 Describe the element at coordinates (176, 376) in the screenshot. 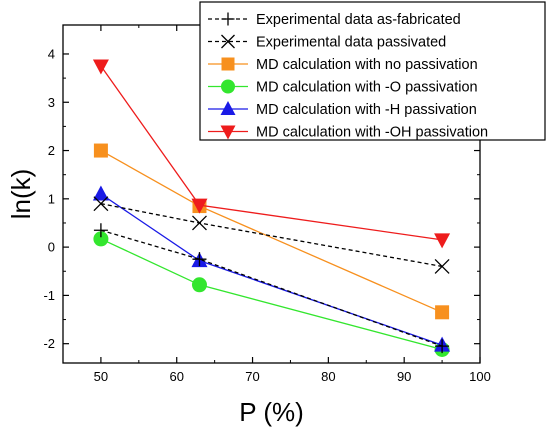

I see `x-tick-label: 60` at that location.